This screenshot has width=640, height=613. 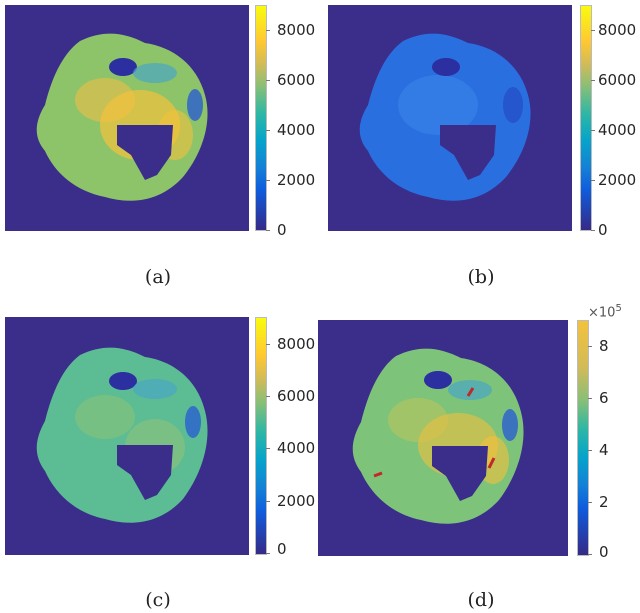 I want to click on image-b, so click(x=450, y=118).